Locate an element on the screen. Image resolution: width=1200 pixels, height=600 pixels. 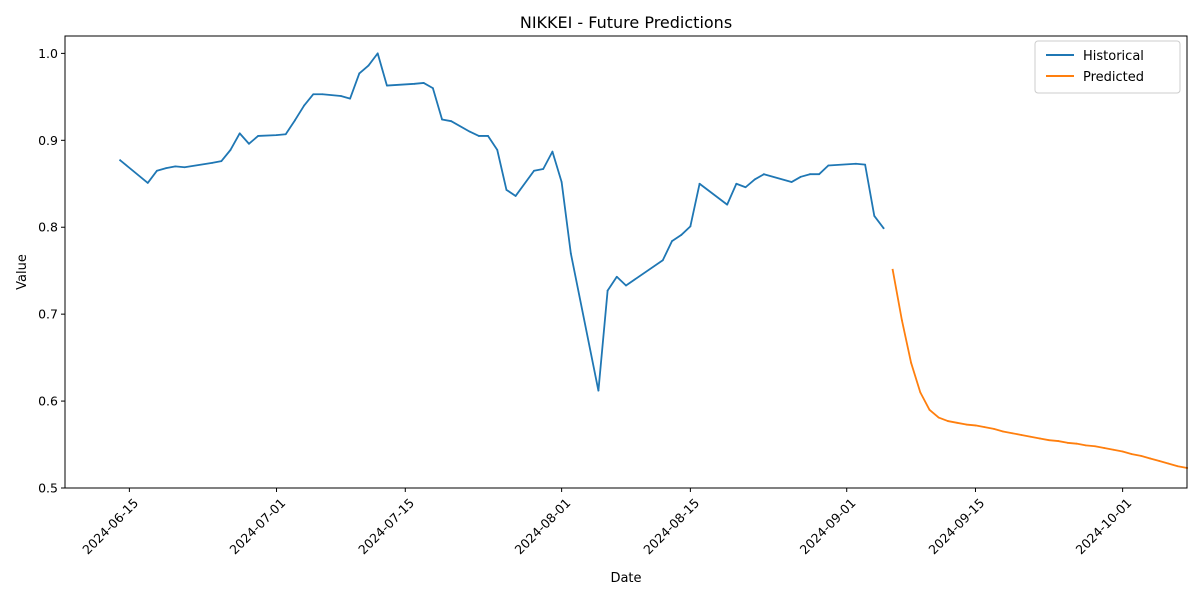
legend: Historical Predicted is located at coordinates (1107, 67).